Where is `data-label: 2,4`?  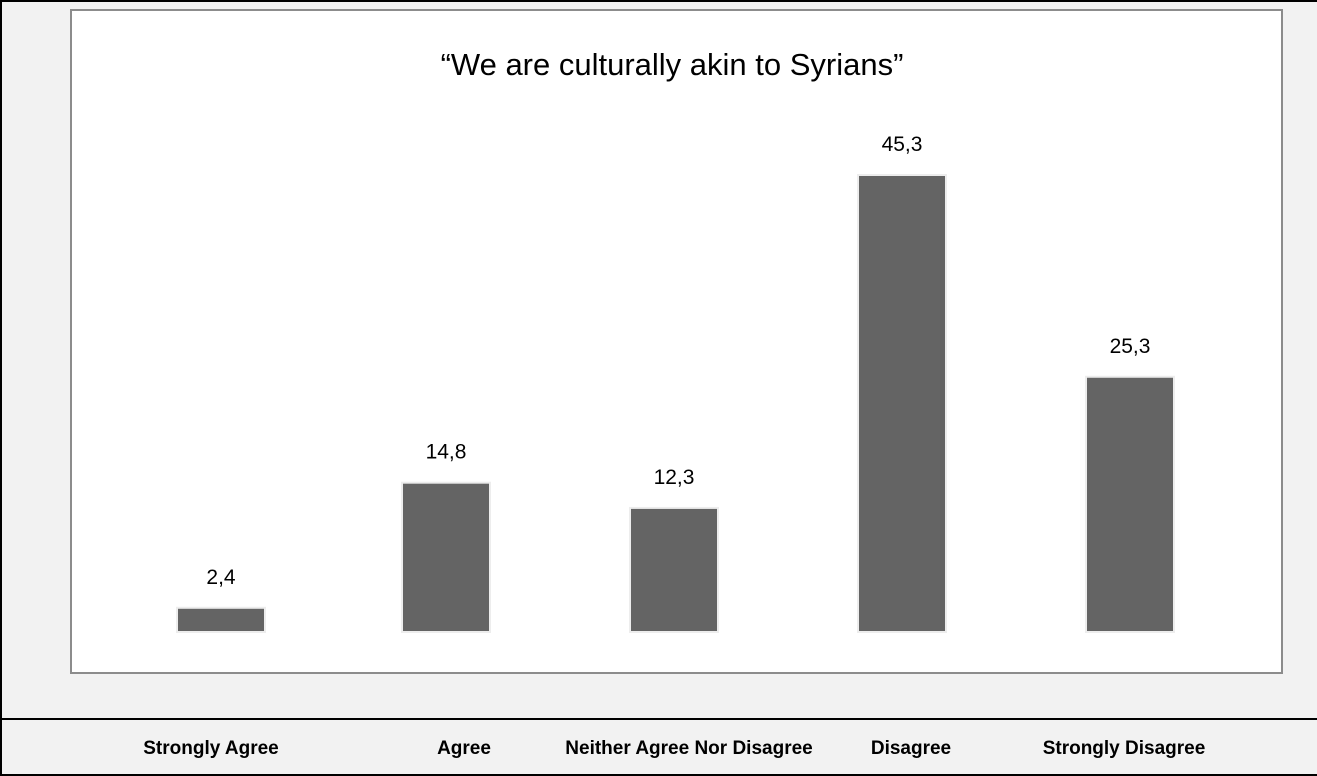
data-label: 2,4 is located at coordinates (221, 577).